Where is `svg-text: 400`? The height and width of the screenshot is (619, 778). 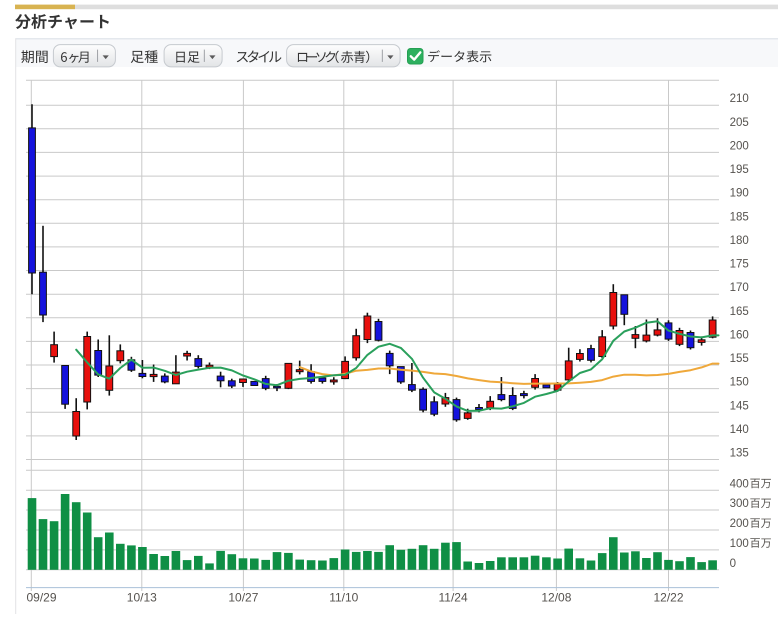 svg-text: 400 is located at coordinates (739, 484).